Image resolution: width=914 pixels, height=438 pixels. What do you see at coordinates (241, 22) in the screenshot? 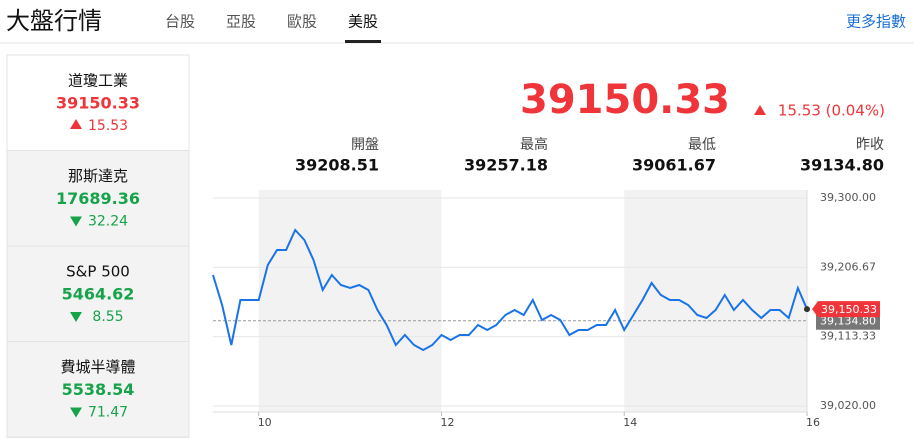
I see `market-tab: 亞股` at bounding box center [241, 22].